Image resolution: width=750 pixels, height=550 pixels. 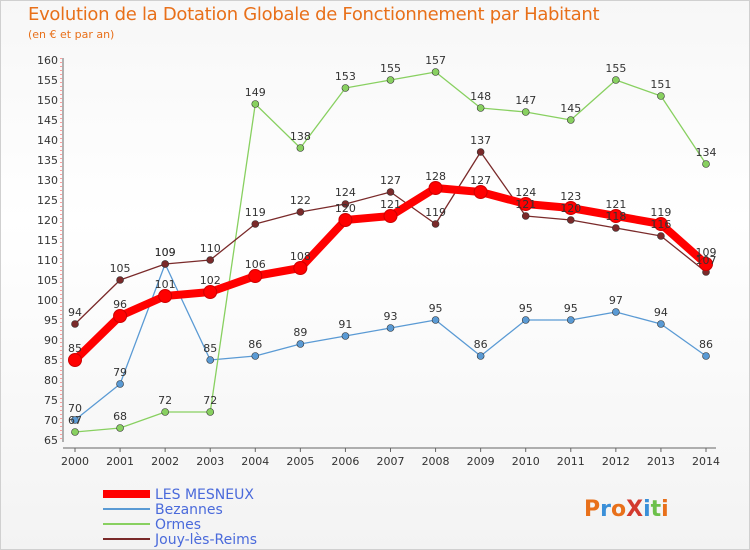 What do you see at coordinates (706, 461) in the screenshot?
I see `x-tick-label: 2014` at bounding box center [706, 461].